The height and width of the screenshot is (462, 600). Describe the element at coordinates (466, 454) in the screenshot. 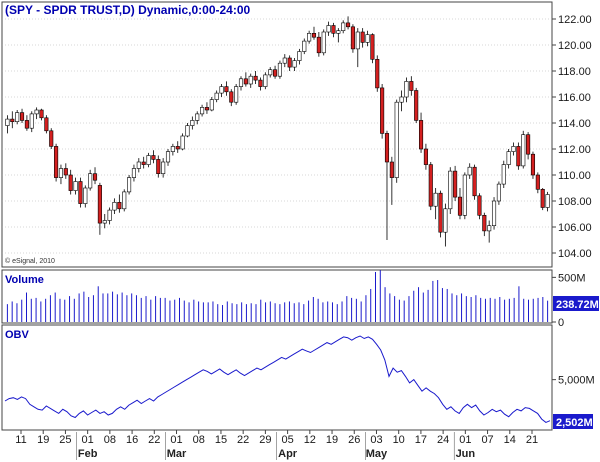

I see `month-label: Jun` at that location.